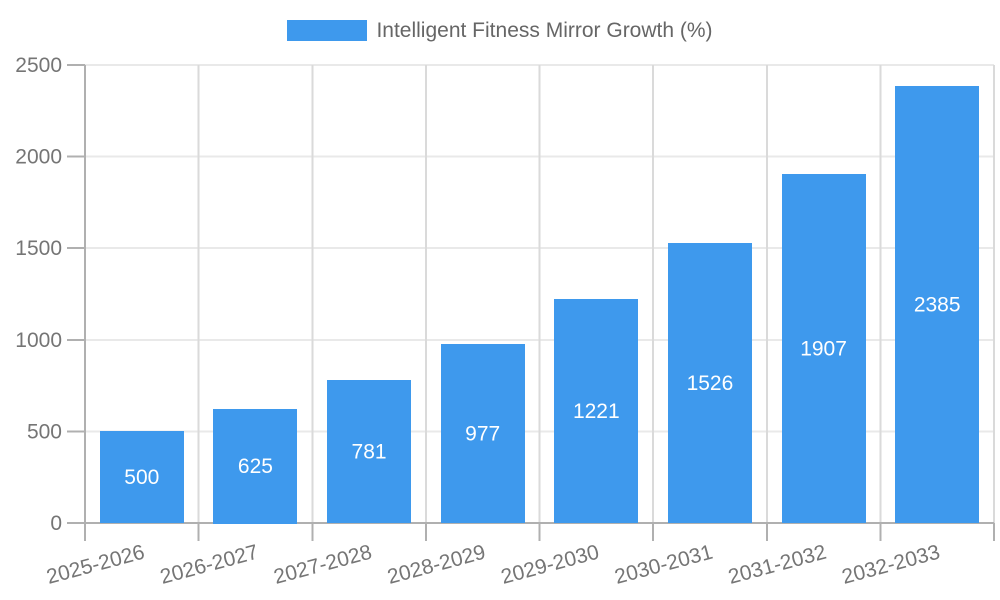  I want to click on y-tick-label: 2000, so click(38, 157).